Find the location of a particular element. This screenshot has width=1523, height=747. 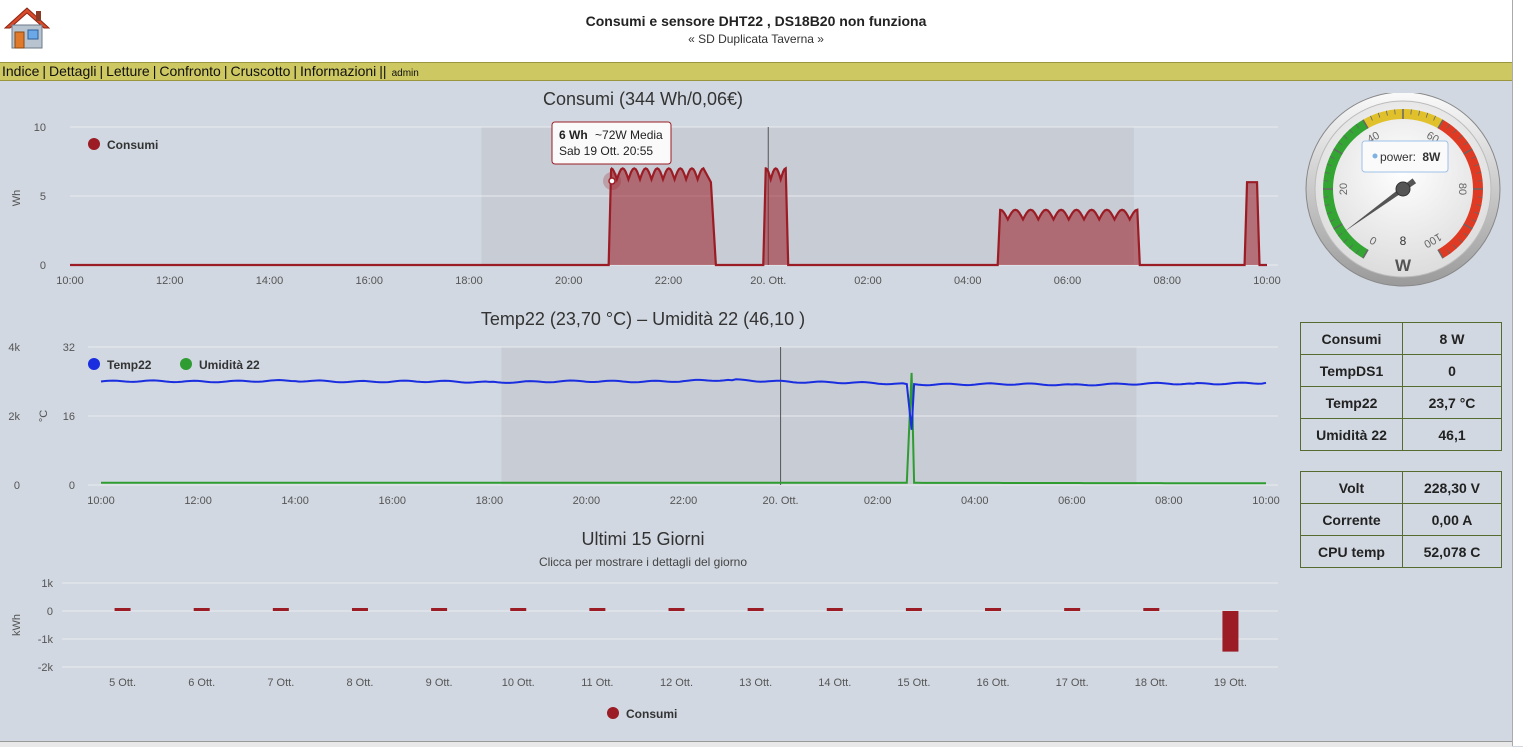

gauge-tooltip: power: 8W is located at coordinates (1405, 156).